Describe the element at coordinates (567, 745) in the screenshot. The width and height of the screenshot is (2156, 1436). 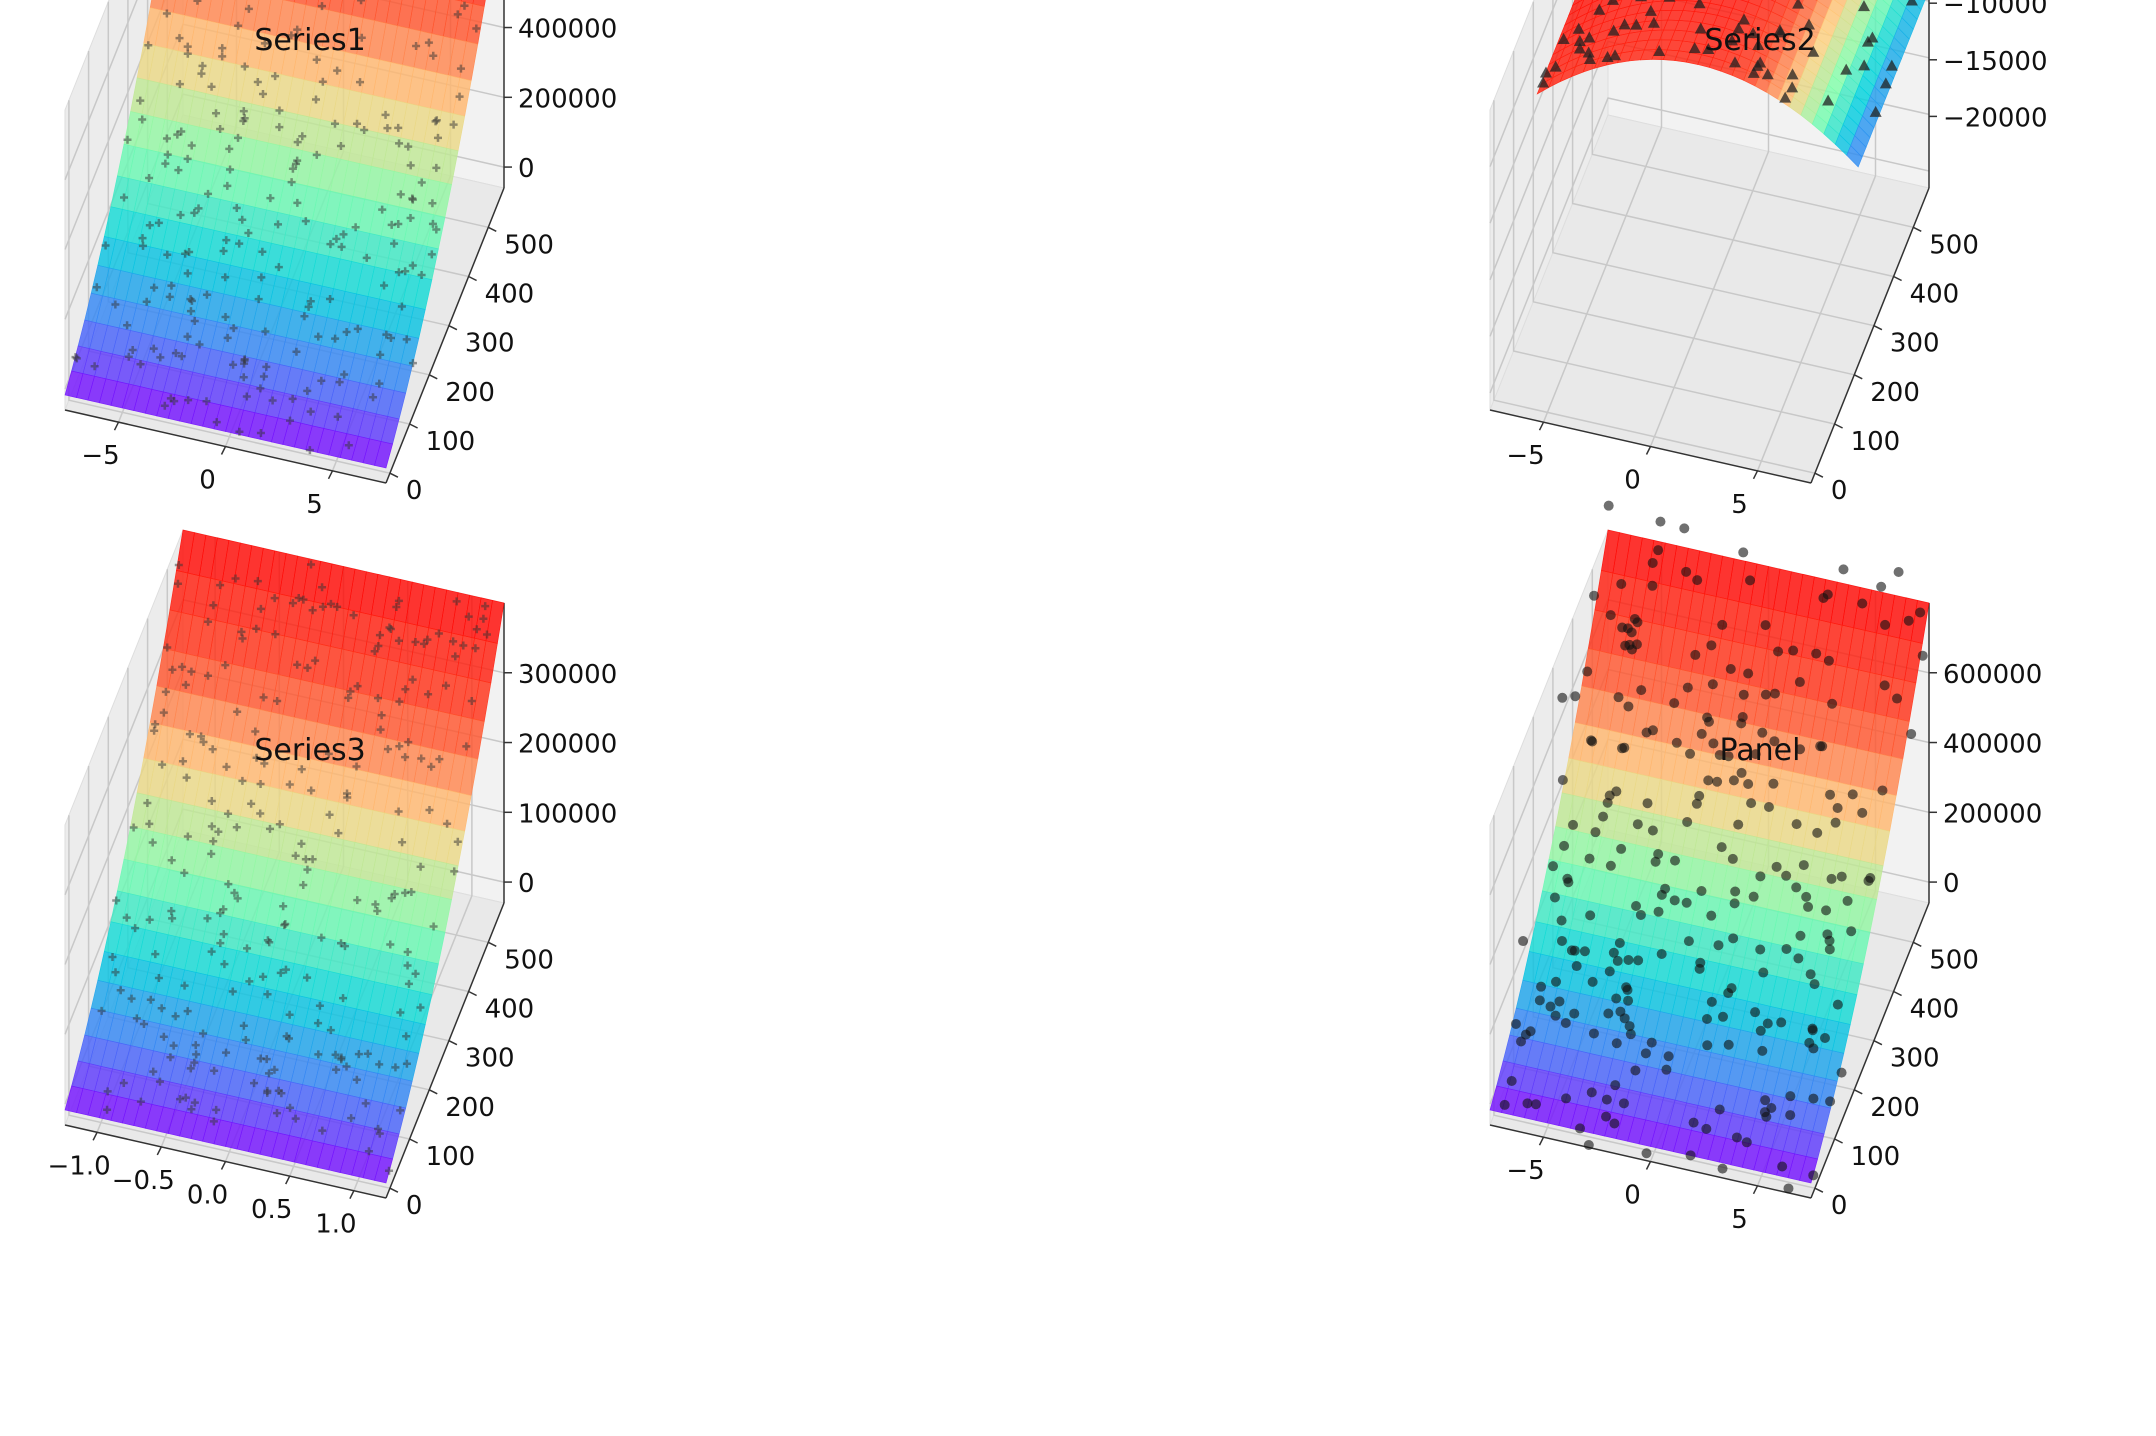
I see `z-tick-label: 200000` at that location.